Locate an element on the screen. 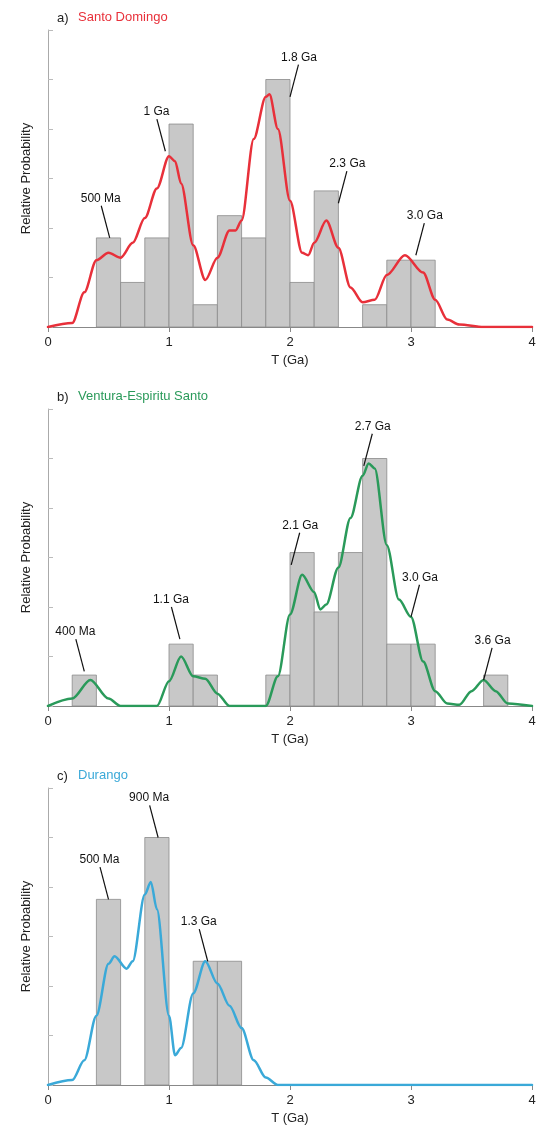  annotation: 900 Ma is located at coordinates (149, 797).